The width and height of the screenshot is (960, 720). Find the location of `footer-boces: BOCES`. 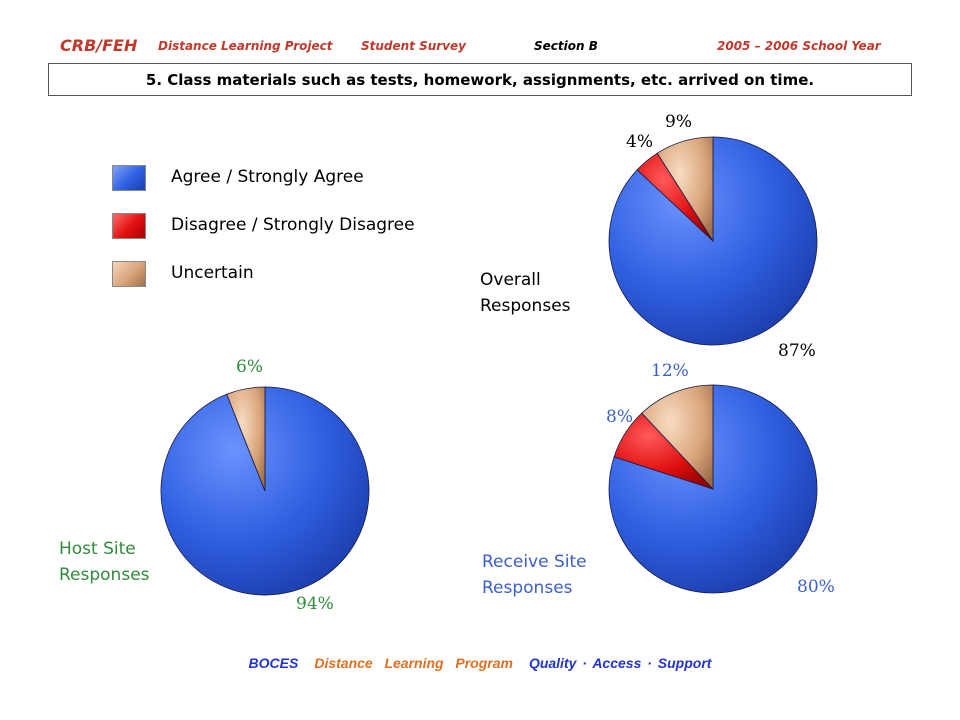

footer-boces: BOCES is located at coordinates (273, 663).